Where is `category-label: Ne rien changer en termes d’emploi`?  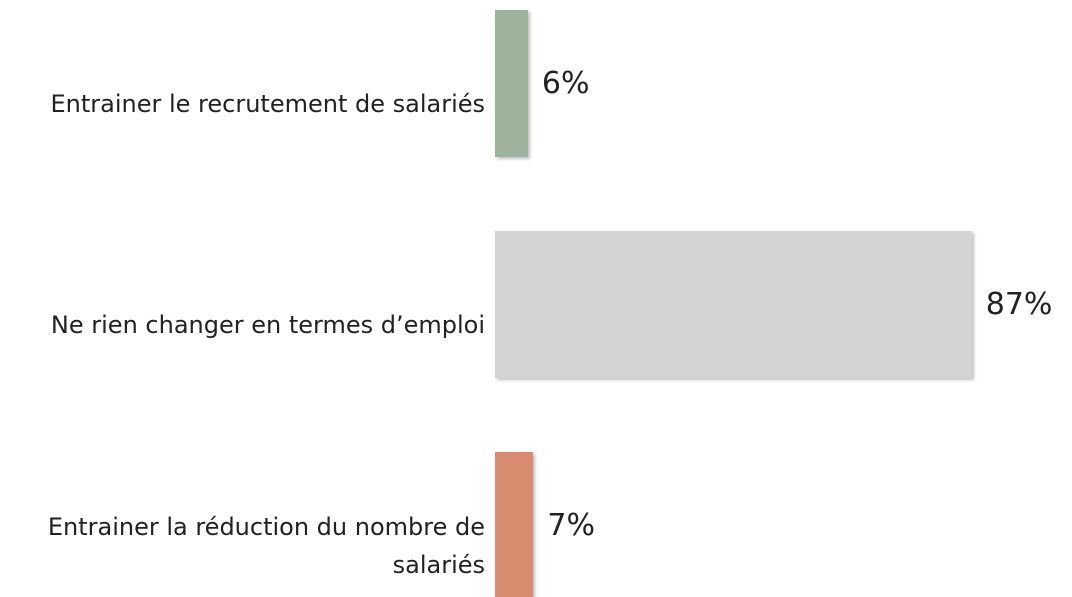
category-label: Ne rien changer en termes d’emploi is located at coordinates (267, 324).